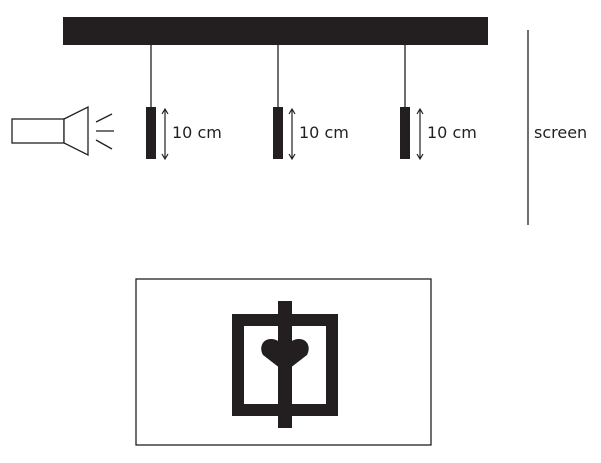 This screenshot has height=463, width=601. What do you see at coordinates (275, 31) in the screenshot?
I see `overhead-bar` at bounding box center [275, 31].